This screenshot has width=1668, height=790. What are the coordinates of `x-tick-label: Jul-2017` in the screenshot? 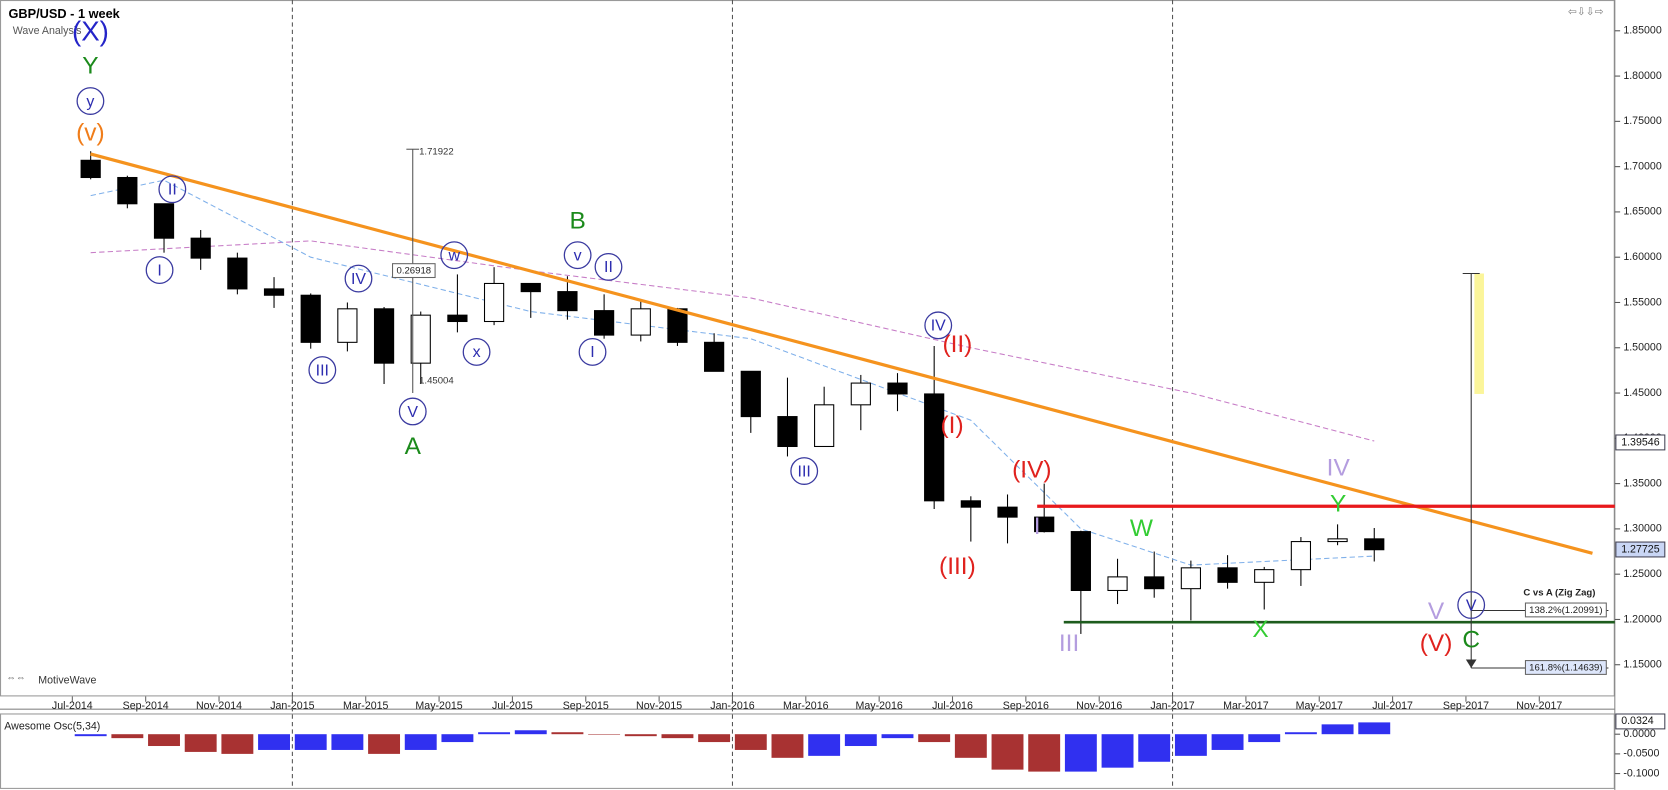 It's located at (1392, 706).